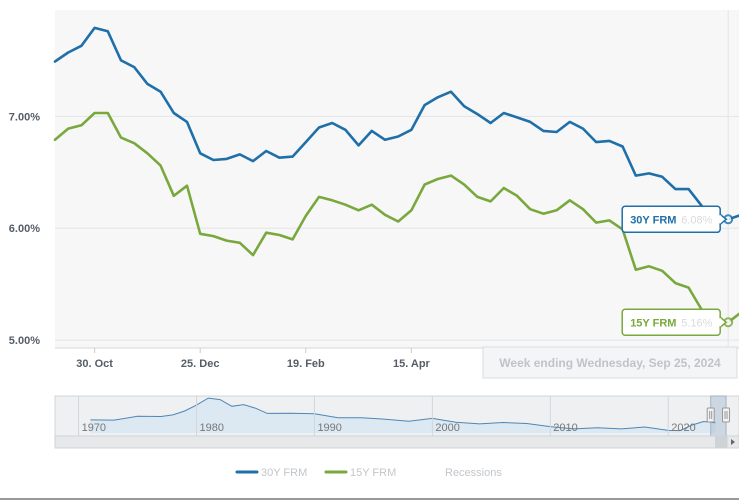 This screenshot has width=739, height=501. I want to click on navigator-scrollbar-thumb, so click(721, 442).